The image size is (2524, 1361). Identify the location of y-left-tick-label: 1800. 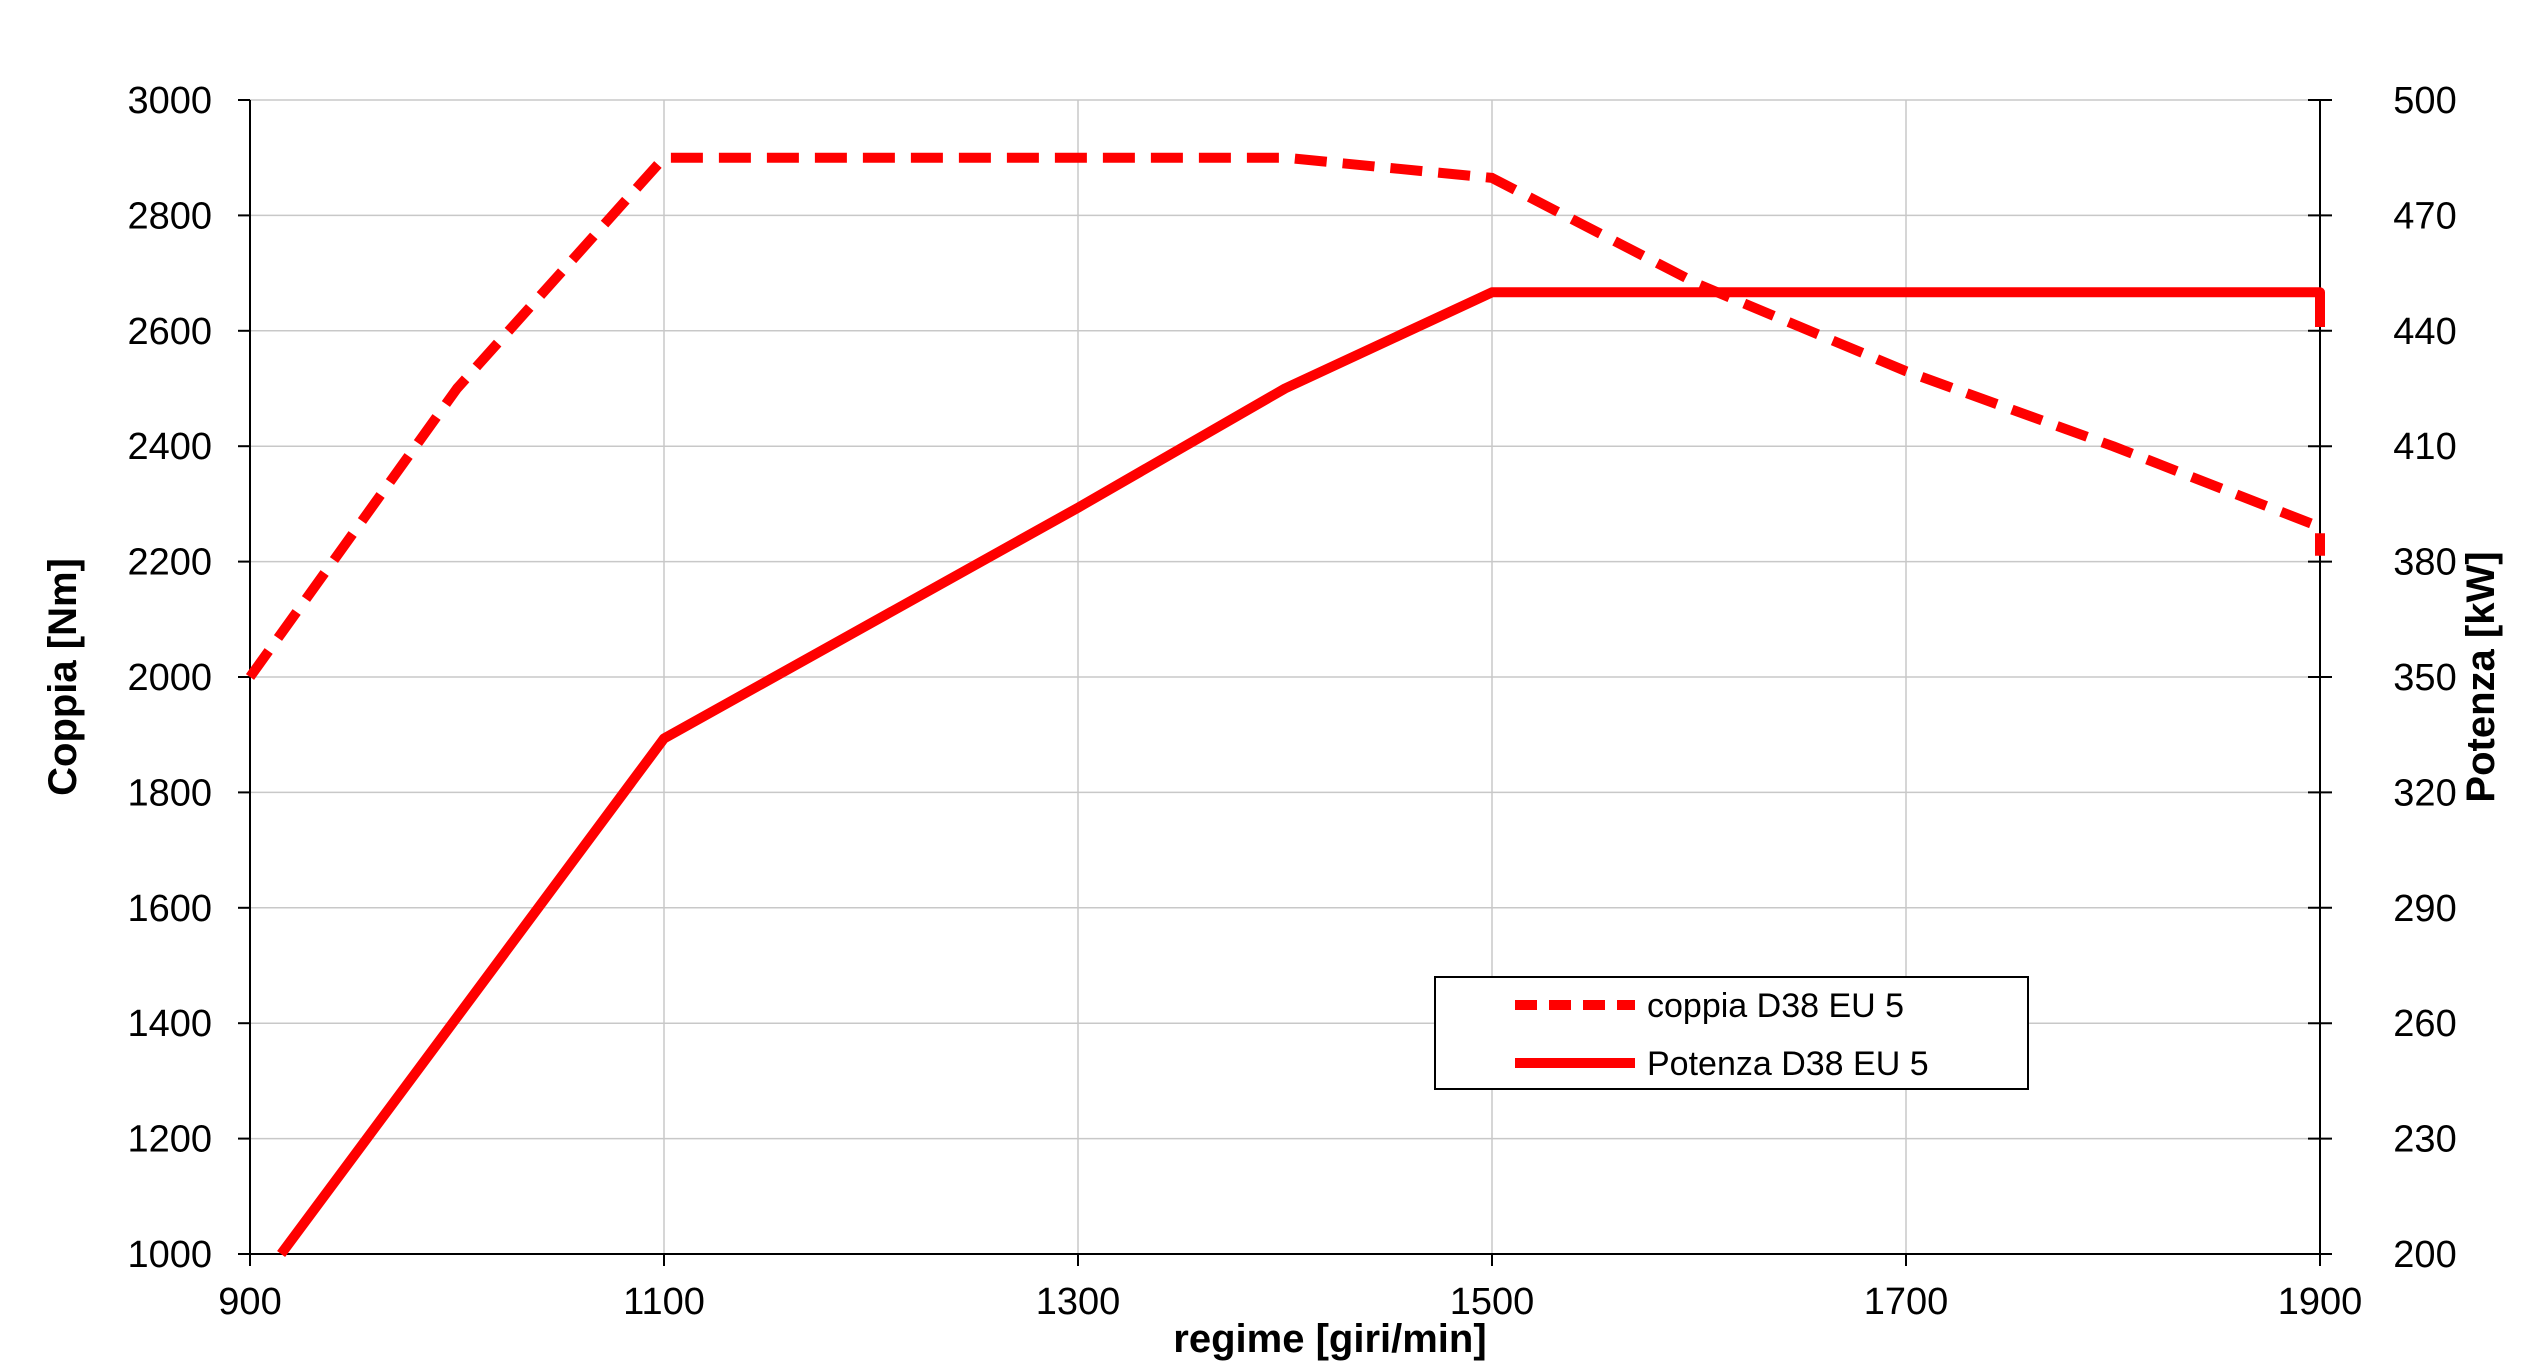
(169, 793).